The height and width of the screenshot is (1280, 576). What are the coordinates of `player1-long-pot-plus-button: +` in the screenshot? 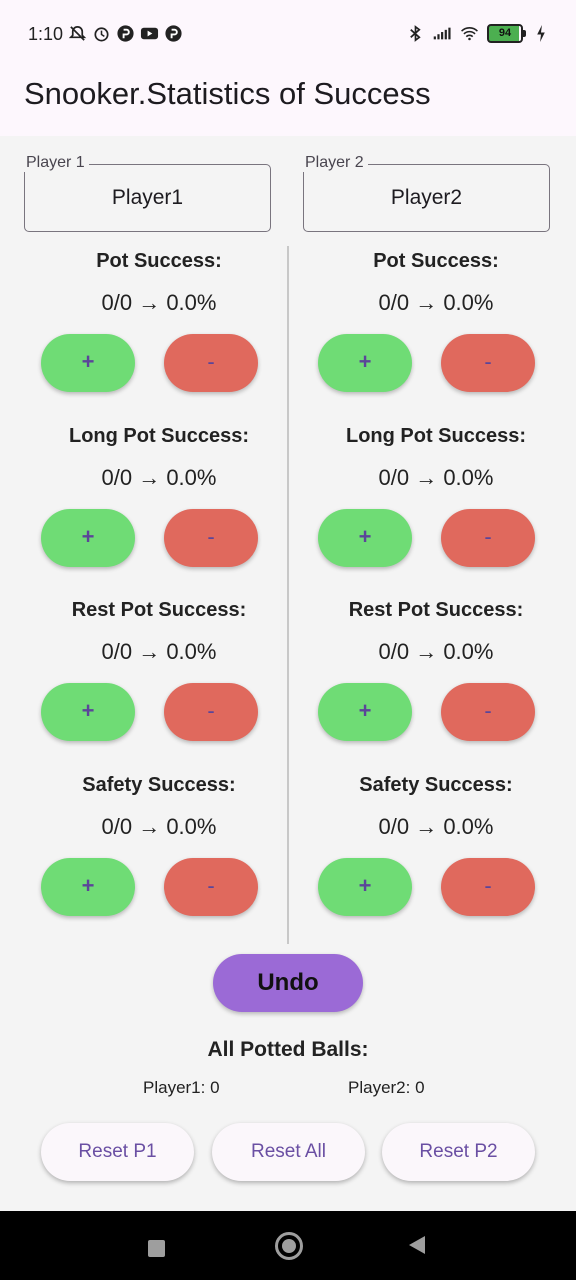 It's located at (88, 538).